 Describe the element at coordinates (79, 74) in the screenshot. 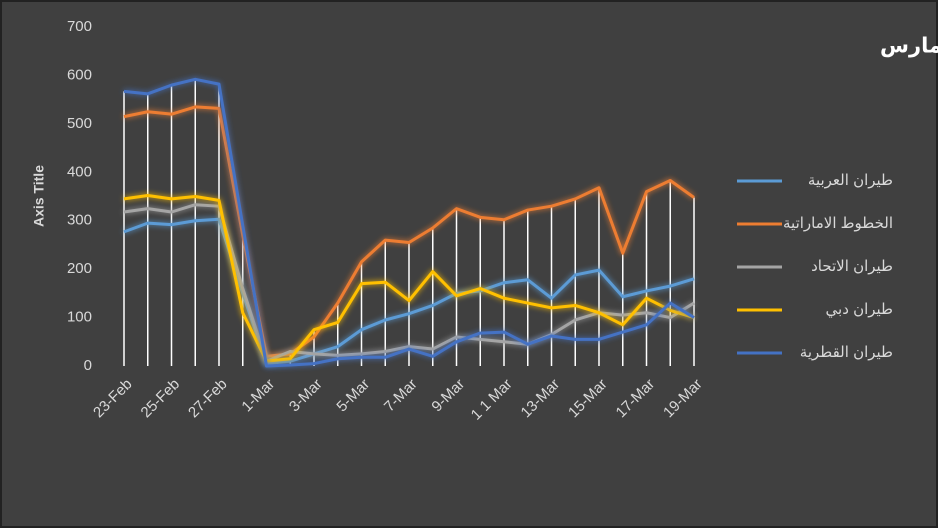

I see `y-tick-label: 600` at that location.